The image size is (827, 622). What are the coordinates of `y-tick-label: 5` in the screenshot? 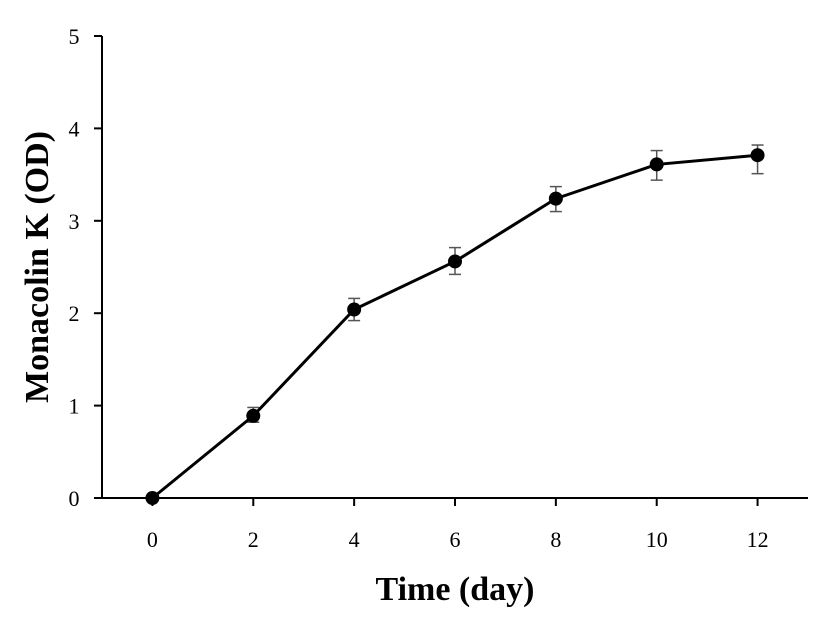 It's located at (74, 36).